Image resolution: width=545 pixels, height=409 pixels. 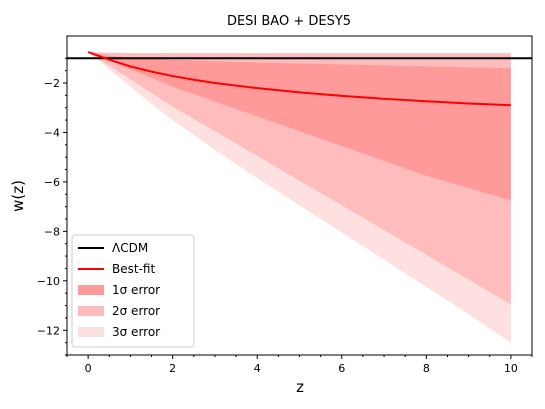 I want to click on x-tick-label: 10, so click(x=511, y=368).